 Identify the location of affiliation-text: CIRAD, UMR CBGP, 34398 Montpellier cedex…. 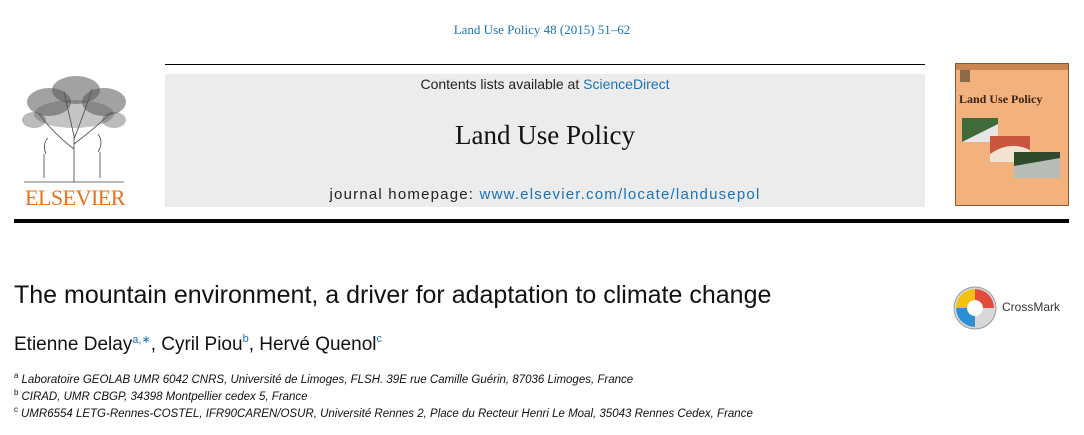
(164, 396).